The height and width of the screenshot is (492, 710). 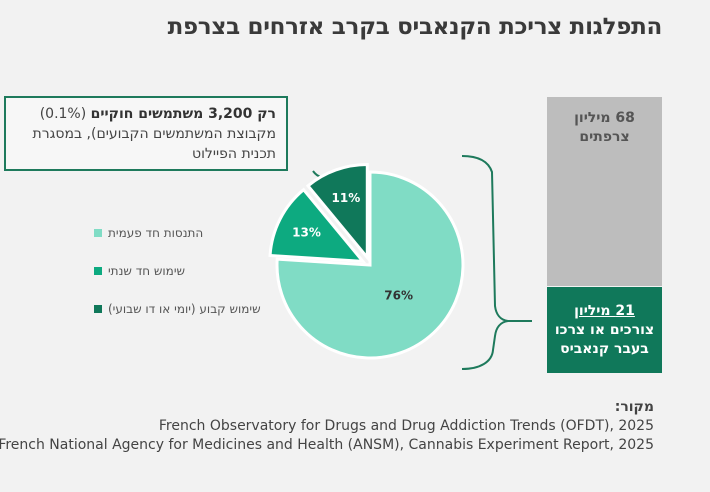 I want to click on legend-item-regular: שימוש קבוע (יומי או דו שבועי), so click(x=179, y=309).